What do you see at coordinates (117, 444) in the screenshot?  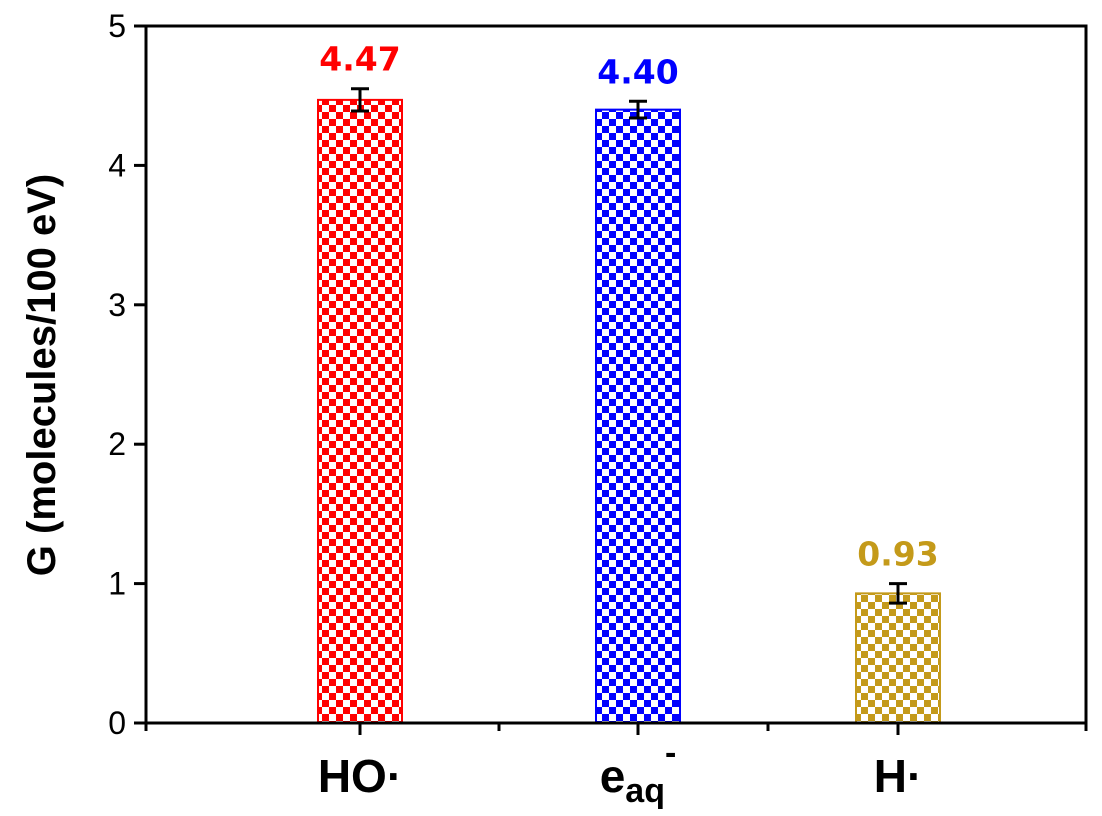 I see `y-tick-label-2: 2` at bounding box center [117, 444].